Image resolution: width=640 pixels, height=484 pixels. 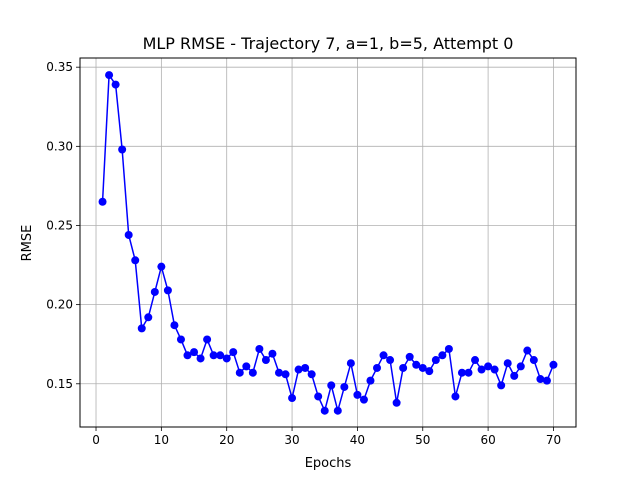 I want to click on x-tick-label: 50, so click(x=422, y=440).